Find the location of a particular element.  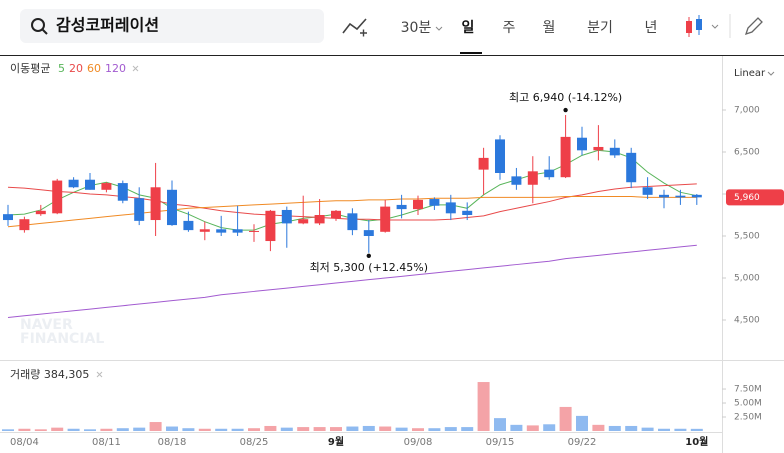

ma-label: 이동평균 is located at coordinates (30, 68).